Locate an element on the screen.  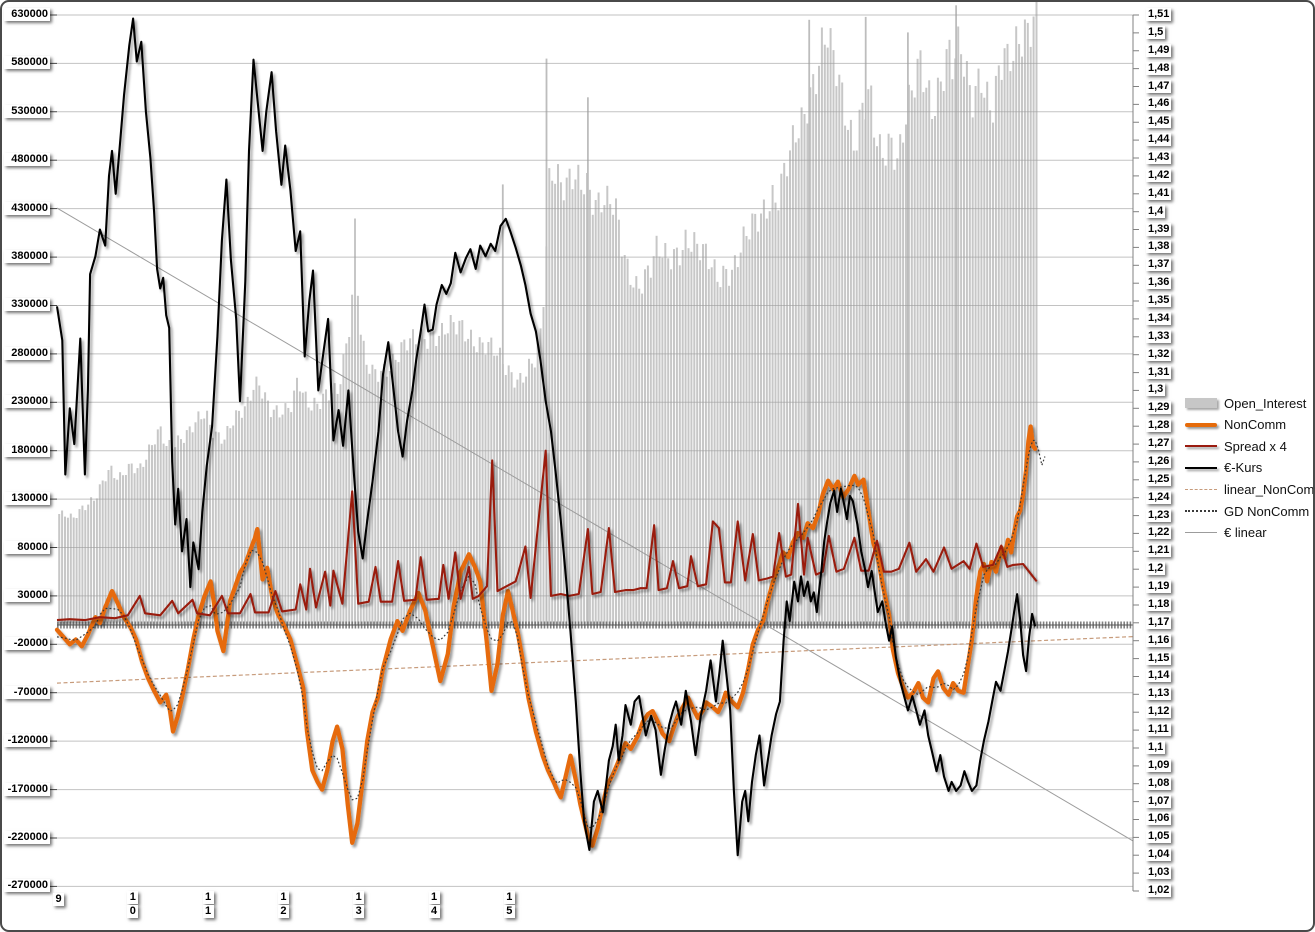
right-axis-label: 1,22 is located at coordinates (1159, 533).